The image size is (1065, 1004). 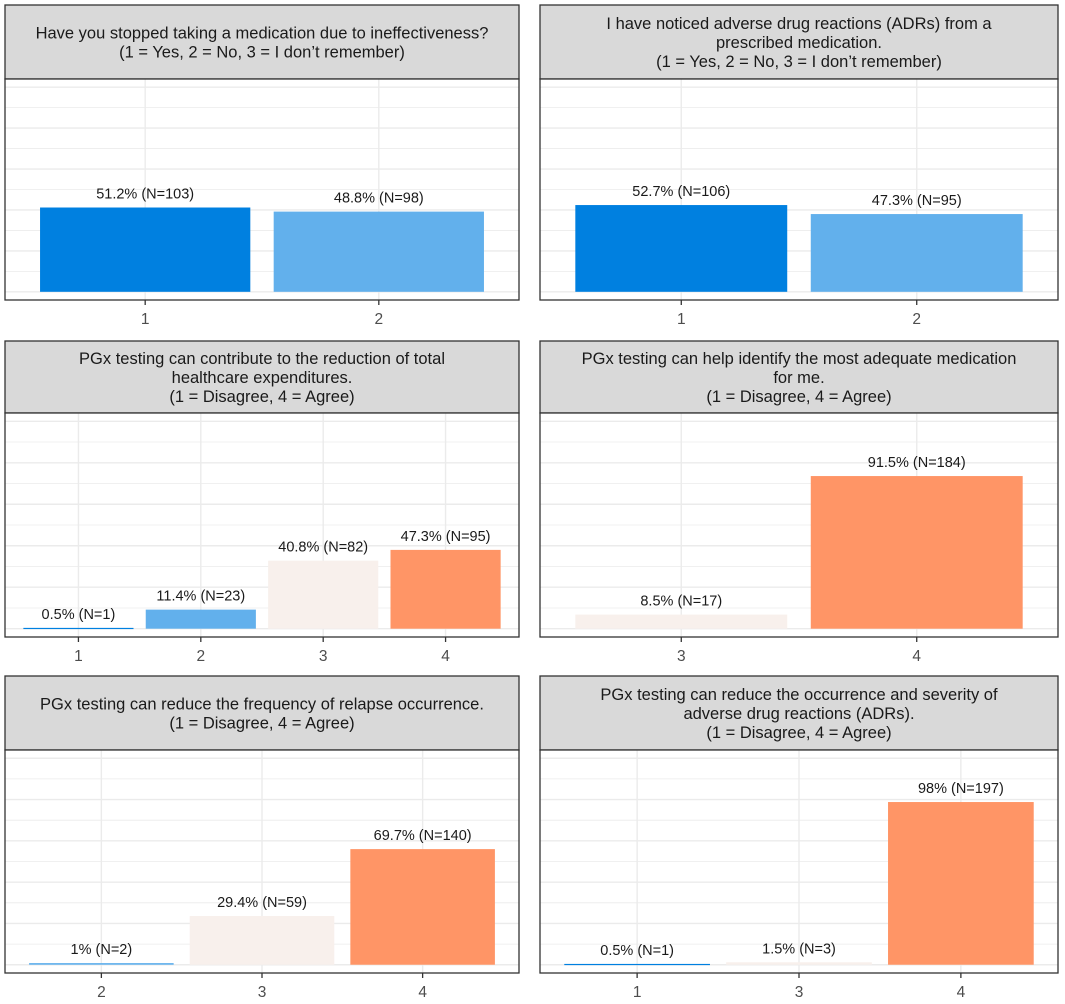 What do you see at coordinates (145, 195) in the screenshot?
I see `data-label: 51.2% (N=103)` at bounding box center [145, 195].